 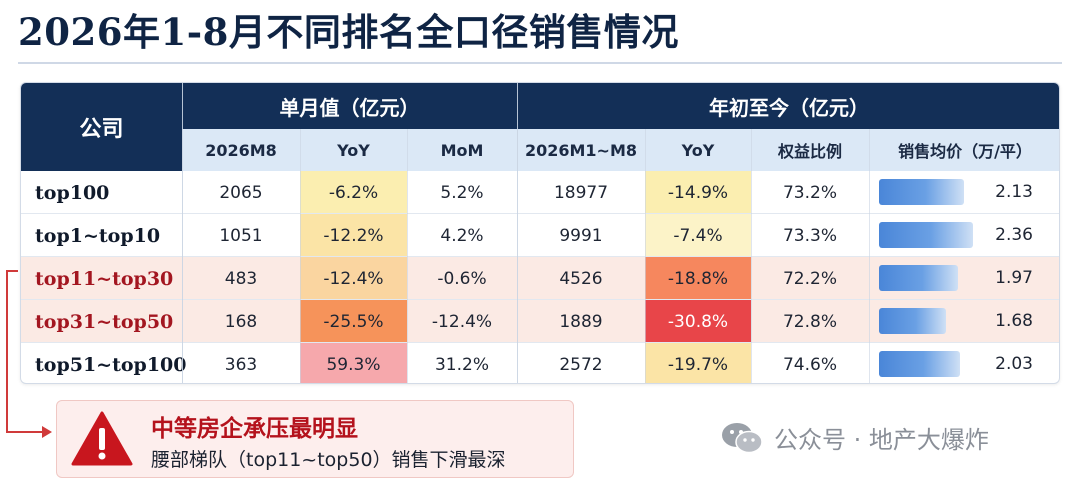 I want to click on bracket-arrow-line-h, so click(x=26, y=432).